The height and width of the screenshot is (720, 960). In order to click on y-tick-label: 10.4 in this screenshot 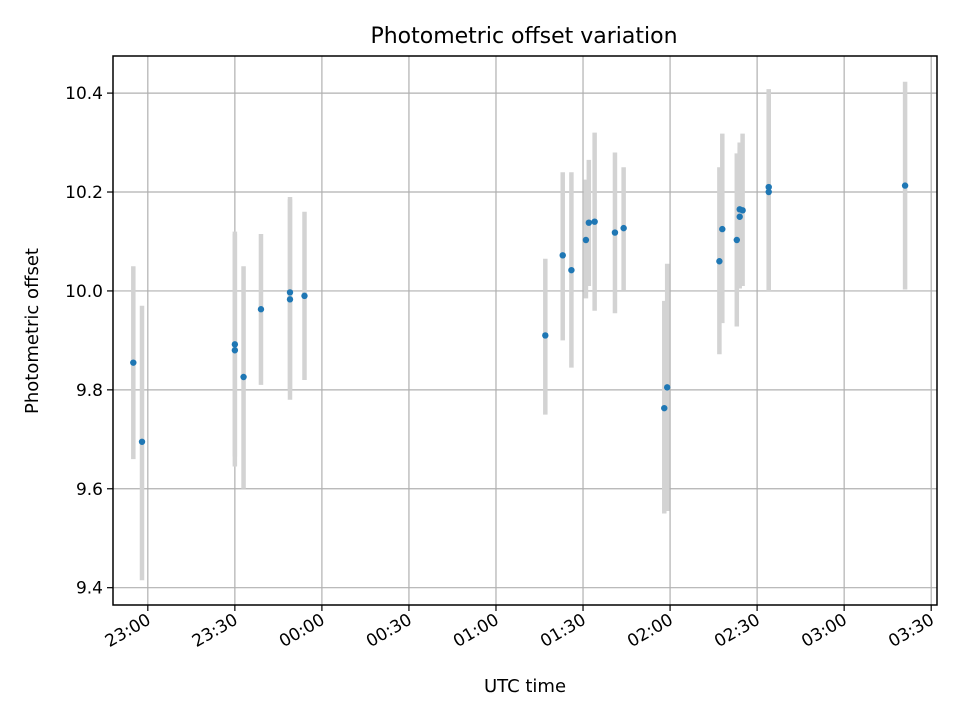, I will do `click(84, 94)`.